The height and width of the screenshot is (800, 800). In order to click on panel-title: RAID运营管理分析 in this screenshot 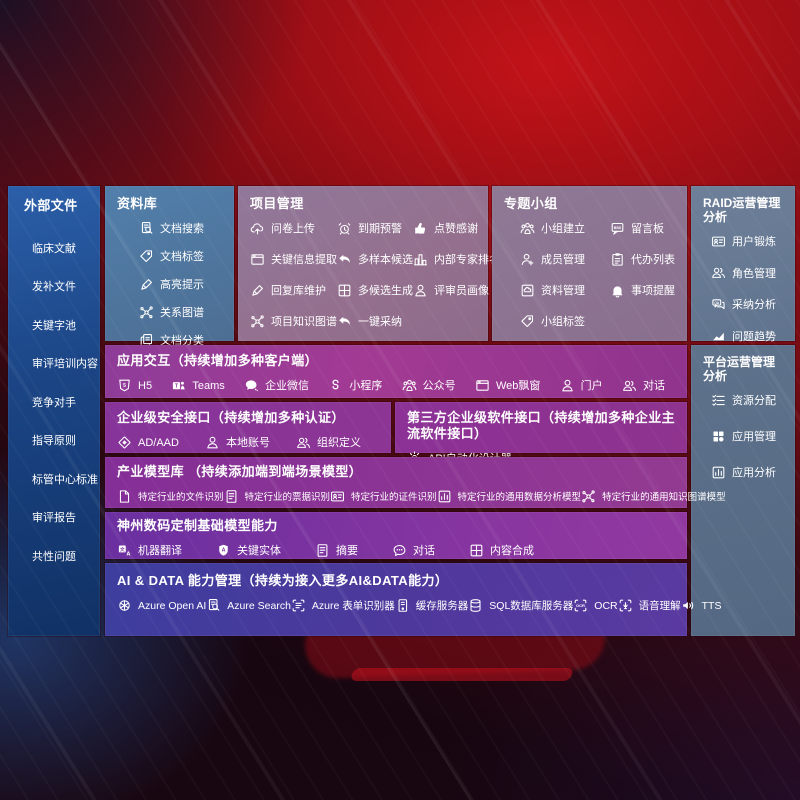, I will do `click(742, 210)`.